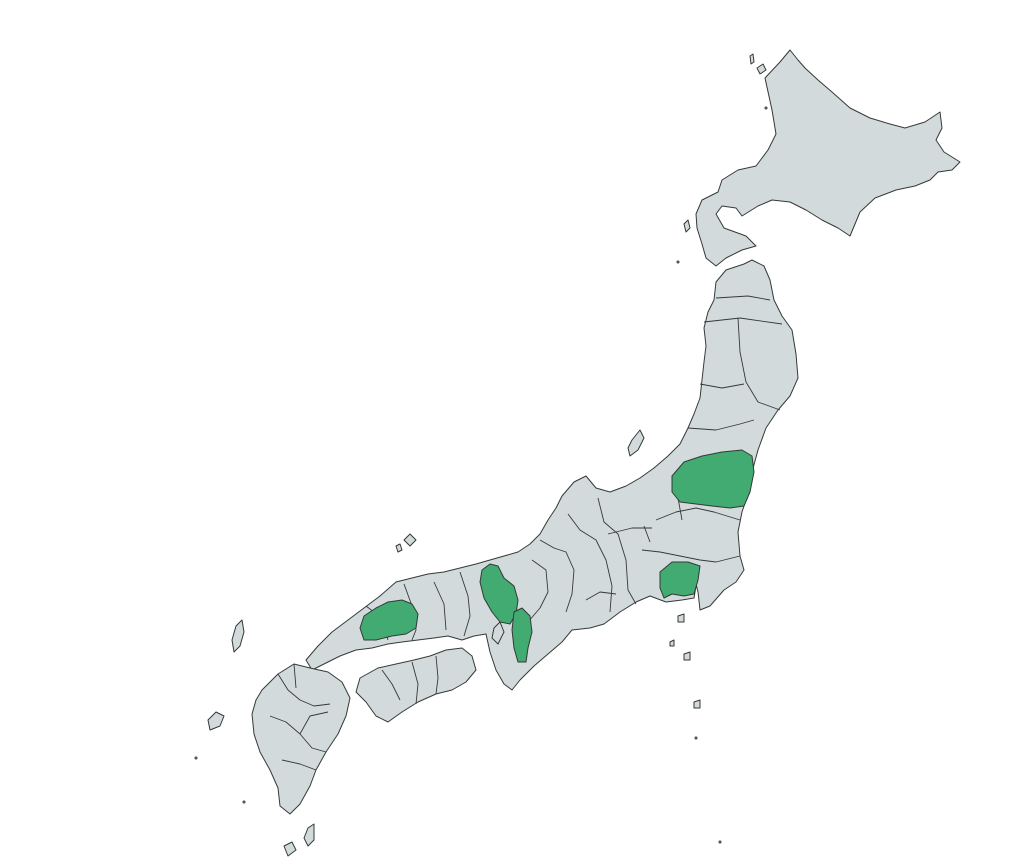 The width and height of the screenshot is (1020, 863). What do you see at coordinates (636, 443) in the screenshot?
I see `island-sado` at bounding box center [636, 443].